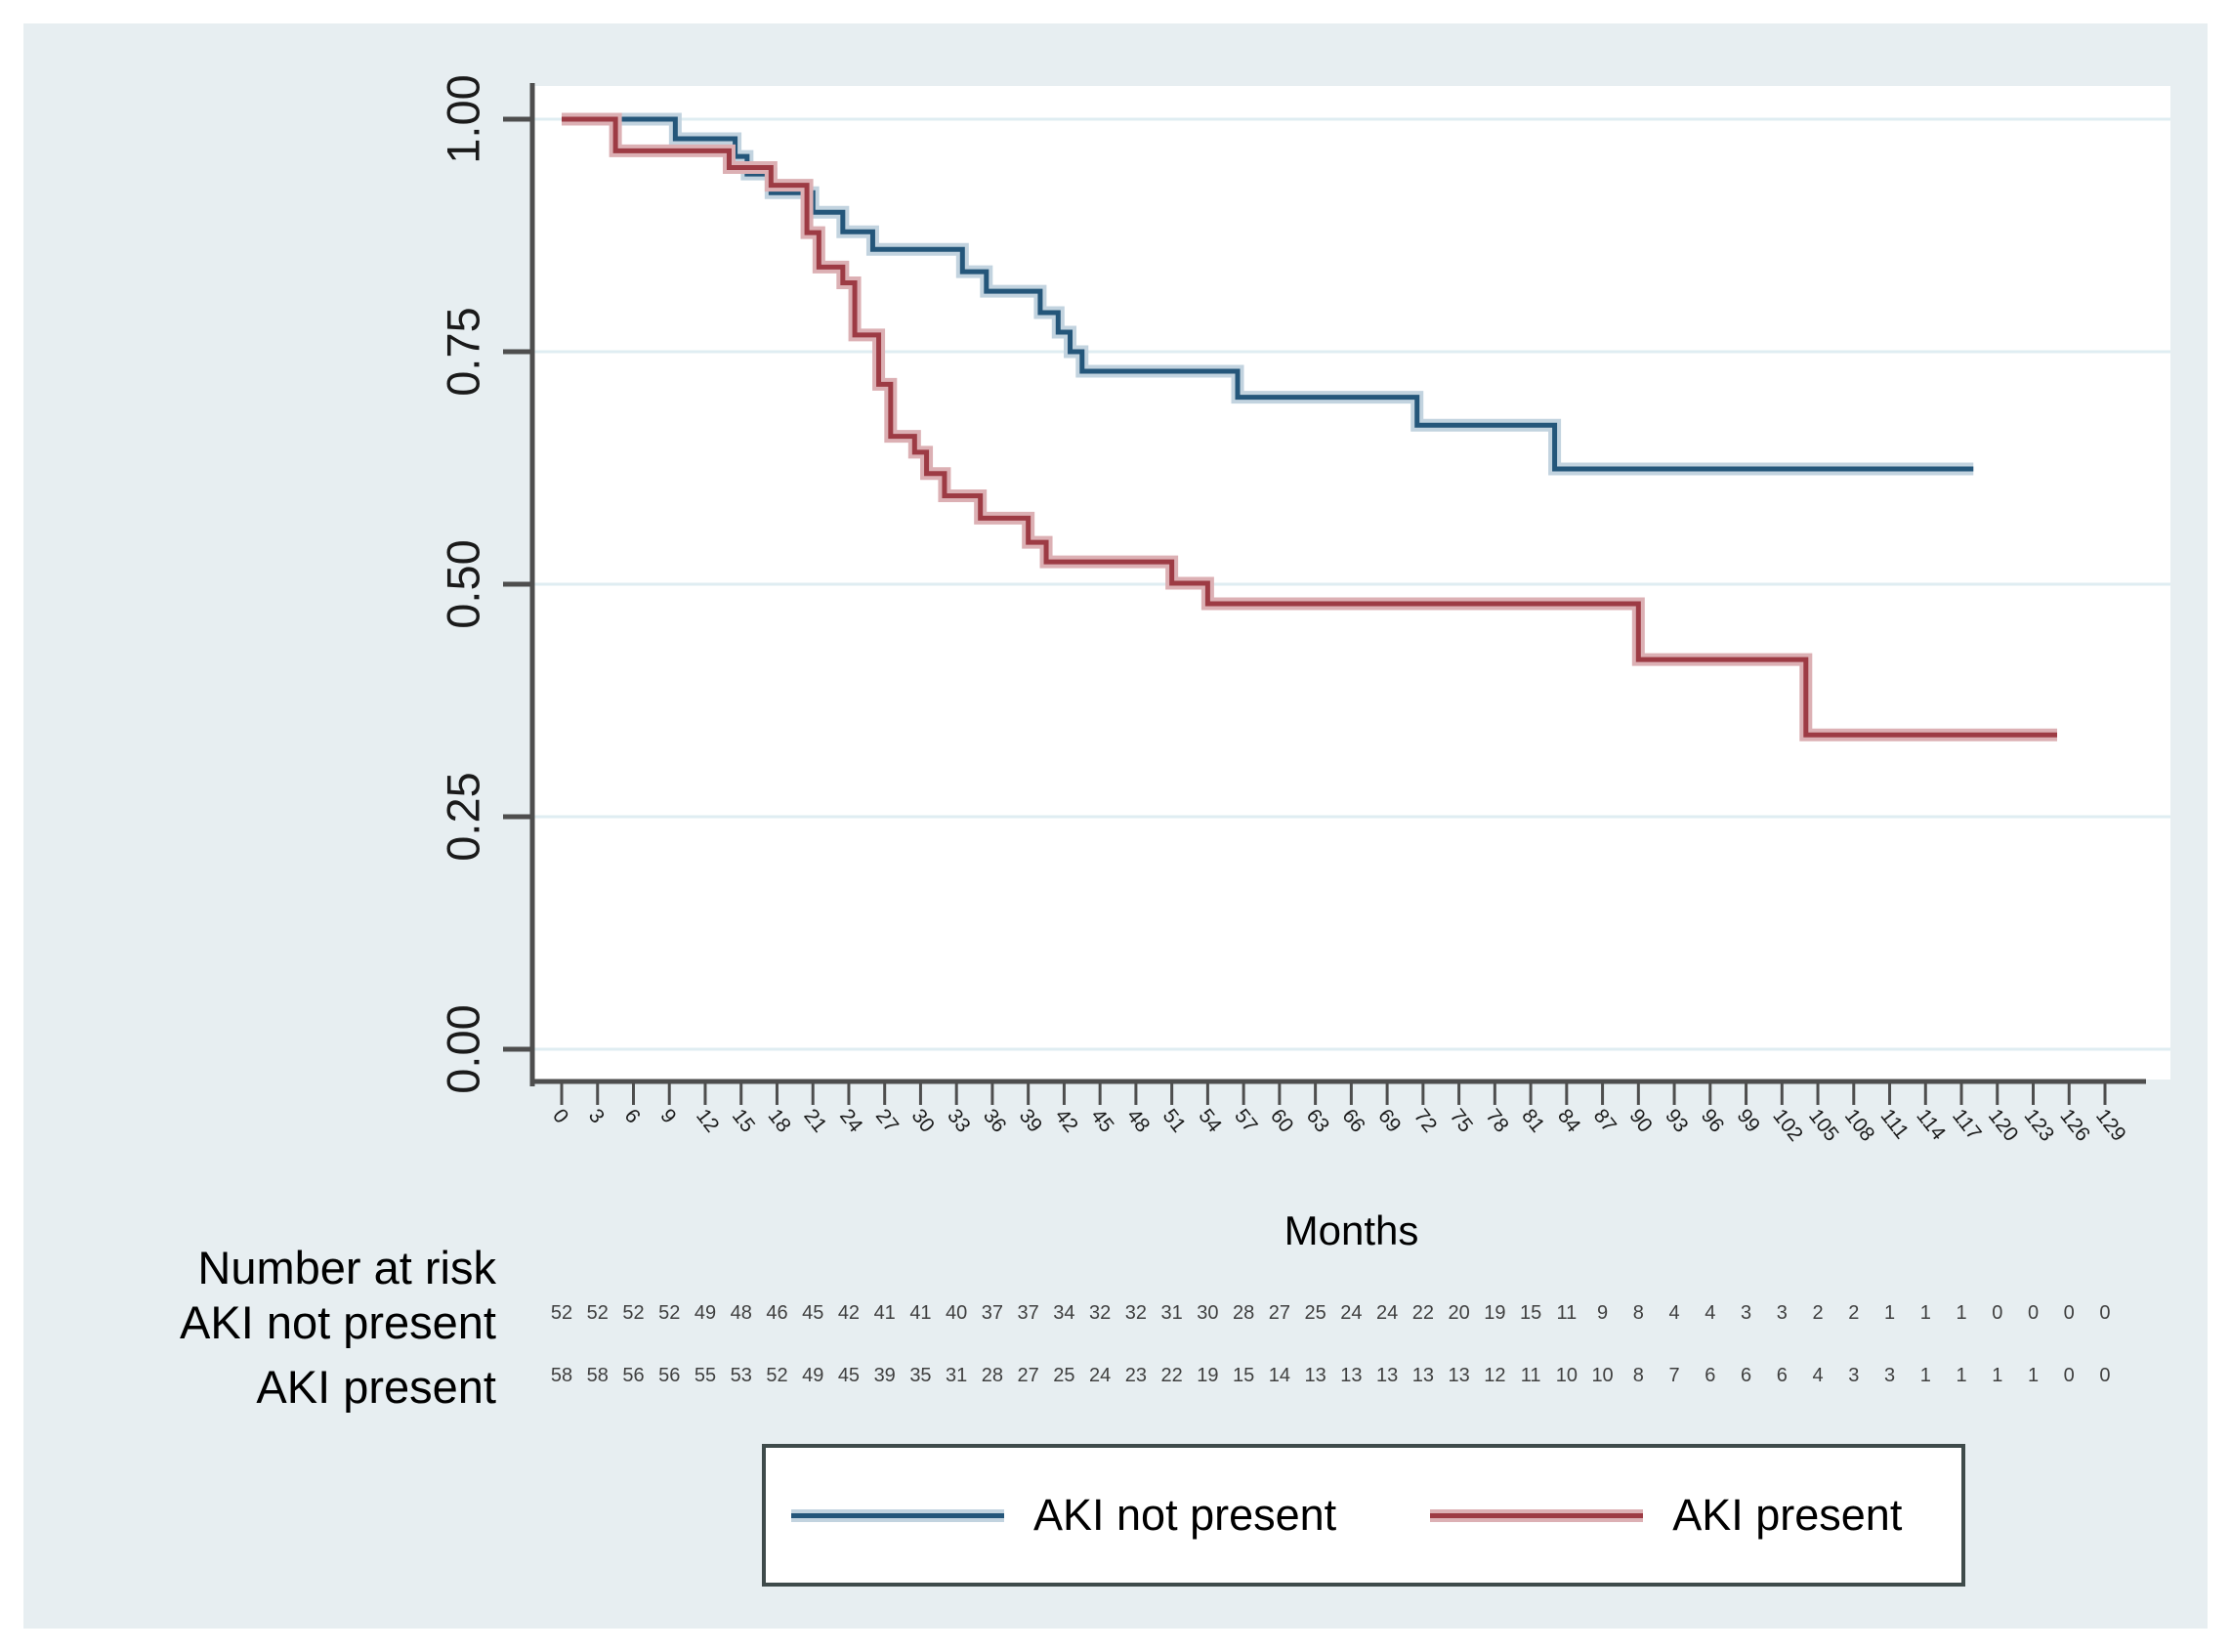  Describe the element at coordinates (995, 1121) in the screenshot. I see `x-tick-label: 36` at that location.